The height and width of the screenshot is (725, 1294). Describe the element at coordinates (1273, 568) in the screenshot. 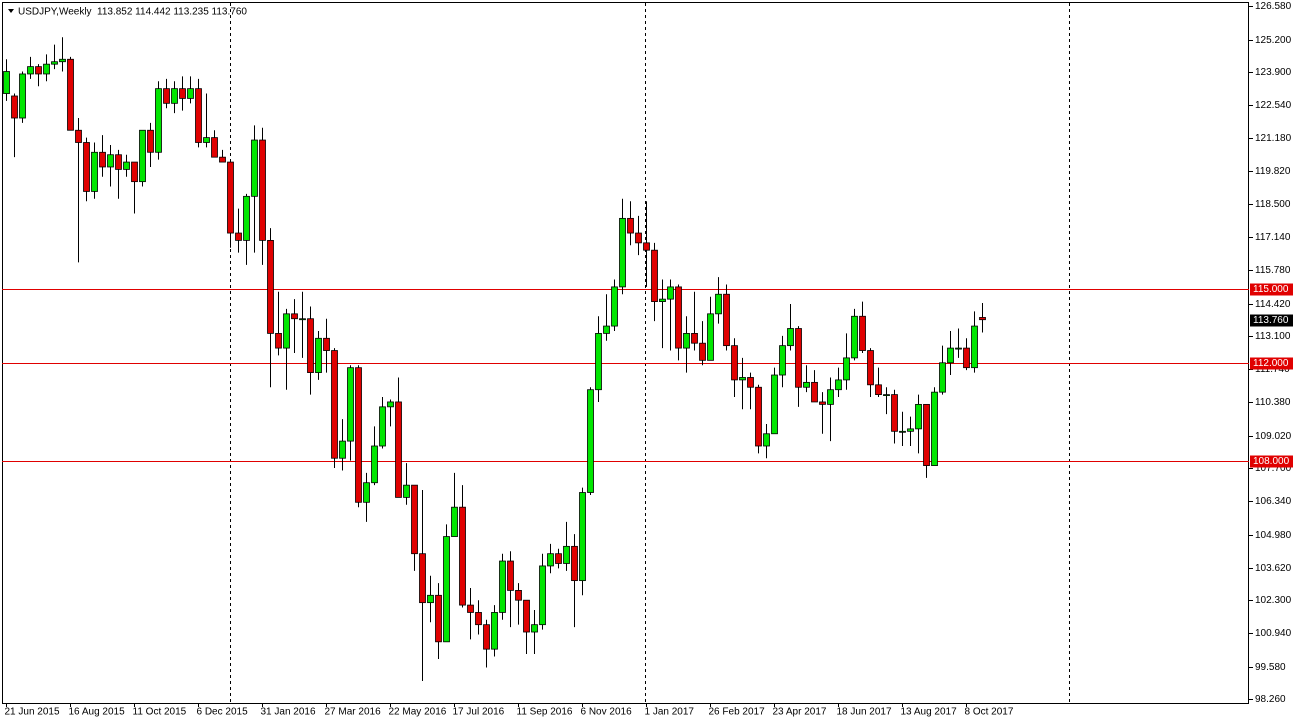

I see `y-tick-label: 103.620` at that location.